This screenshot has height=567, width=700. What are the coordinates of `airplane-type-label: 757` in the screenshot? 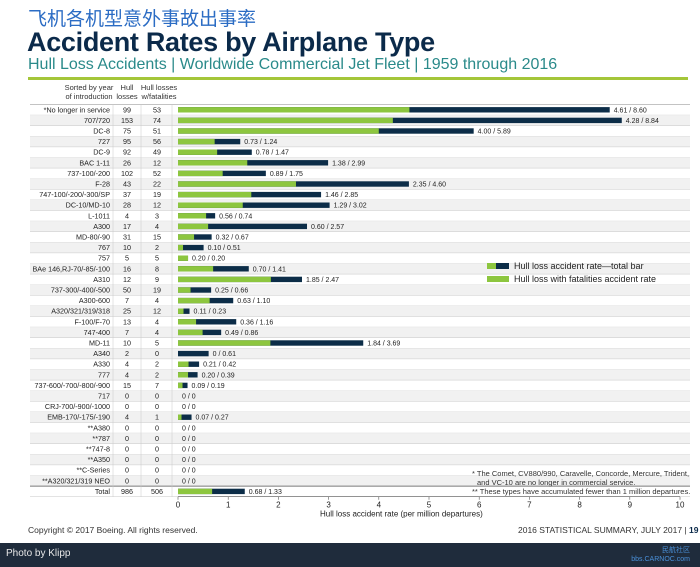 It's located at (104, 258).